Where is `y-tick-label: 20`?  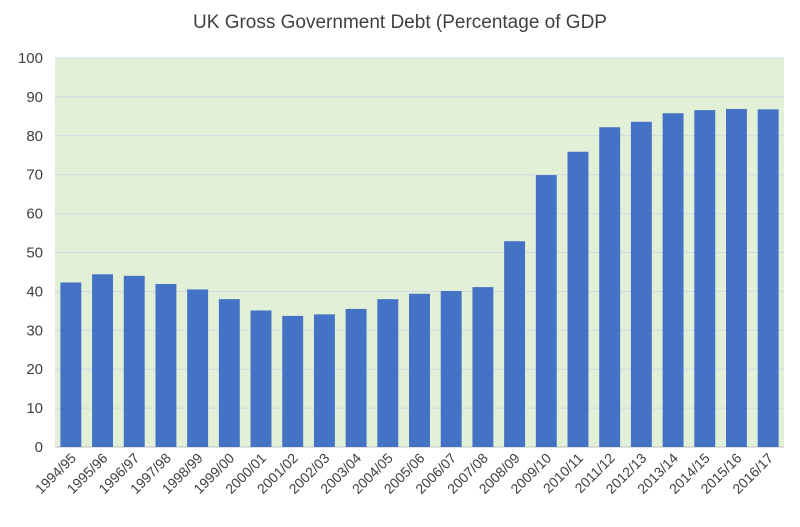 y-tick-label: 20 is located at coordinates (34, 369).